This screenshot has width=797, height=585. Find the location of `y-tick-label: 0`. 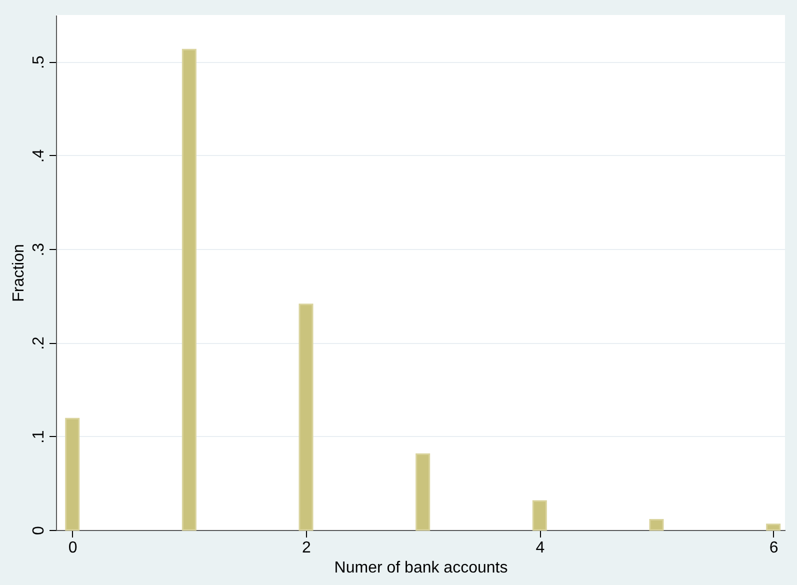

y-tick-label: 0 is located at coordinates (39, 530).